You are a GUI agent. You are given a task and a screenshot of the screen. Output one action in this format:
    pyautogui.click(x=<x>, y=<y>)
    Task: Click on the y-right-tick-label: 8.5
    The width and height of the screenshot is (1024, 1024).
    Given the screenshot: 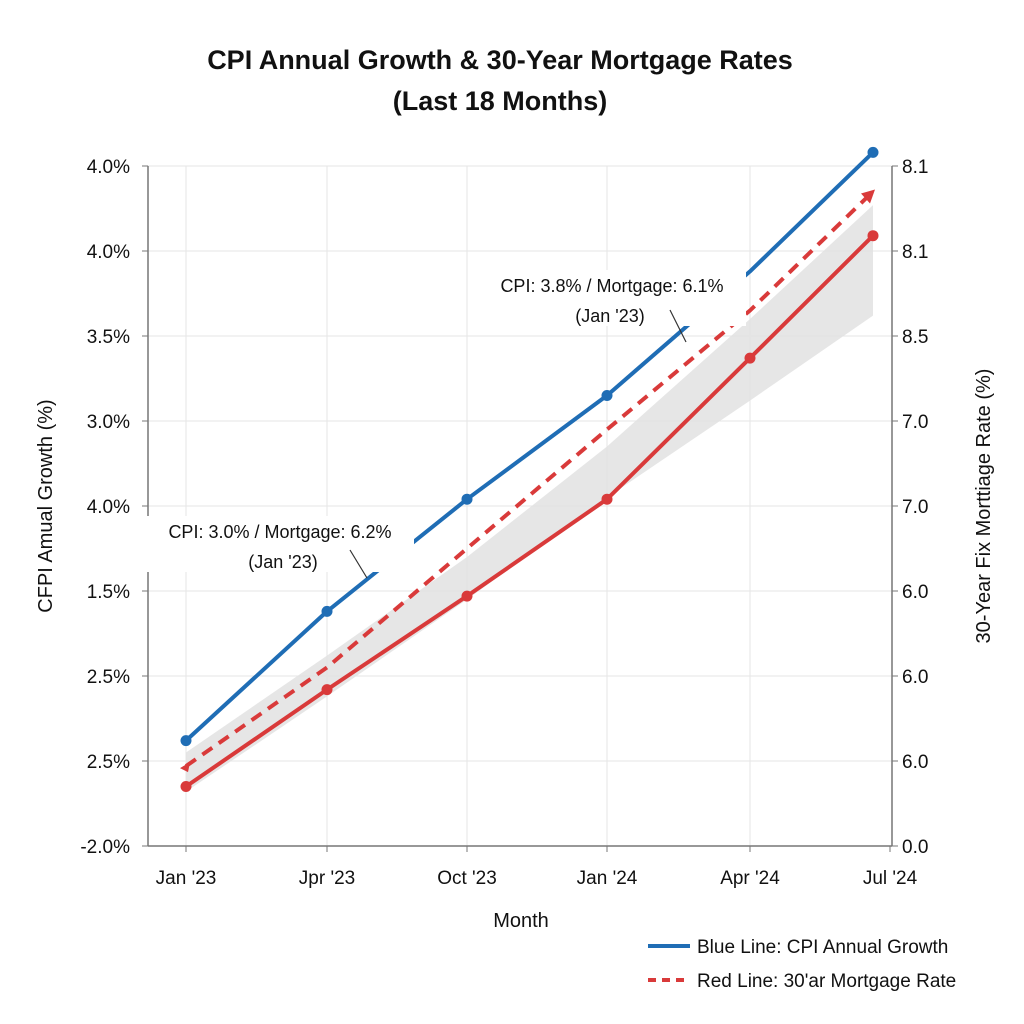 What is the action you would take?
    pyautogui.click(x=915, y=337)
    